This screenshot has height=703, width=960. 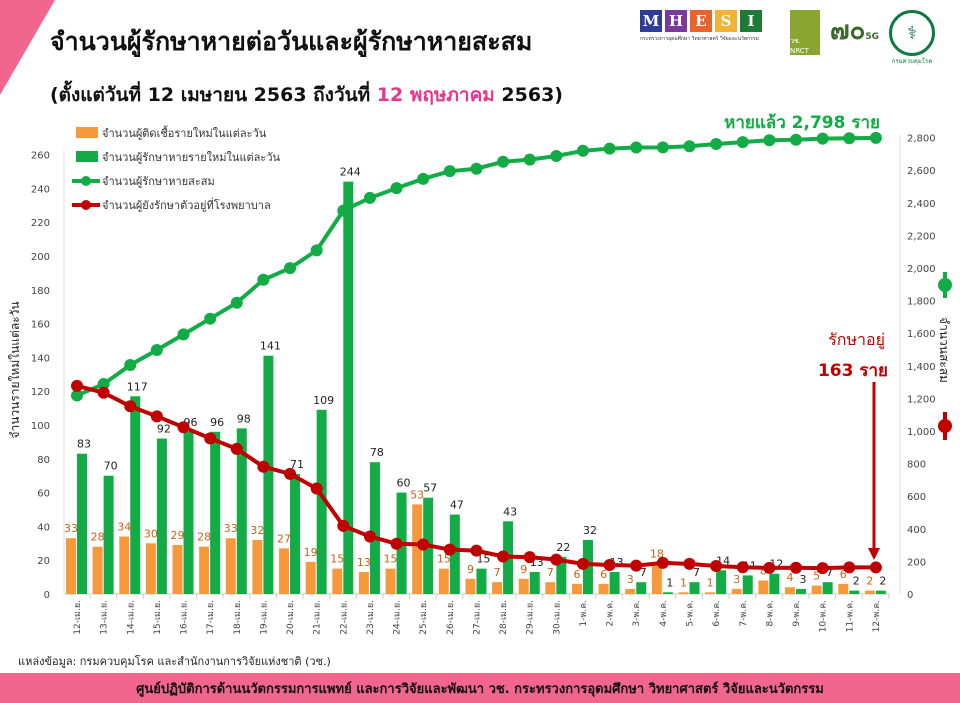 I want to click on y2-tick-label: 2,400, so click(x=921, y=204).